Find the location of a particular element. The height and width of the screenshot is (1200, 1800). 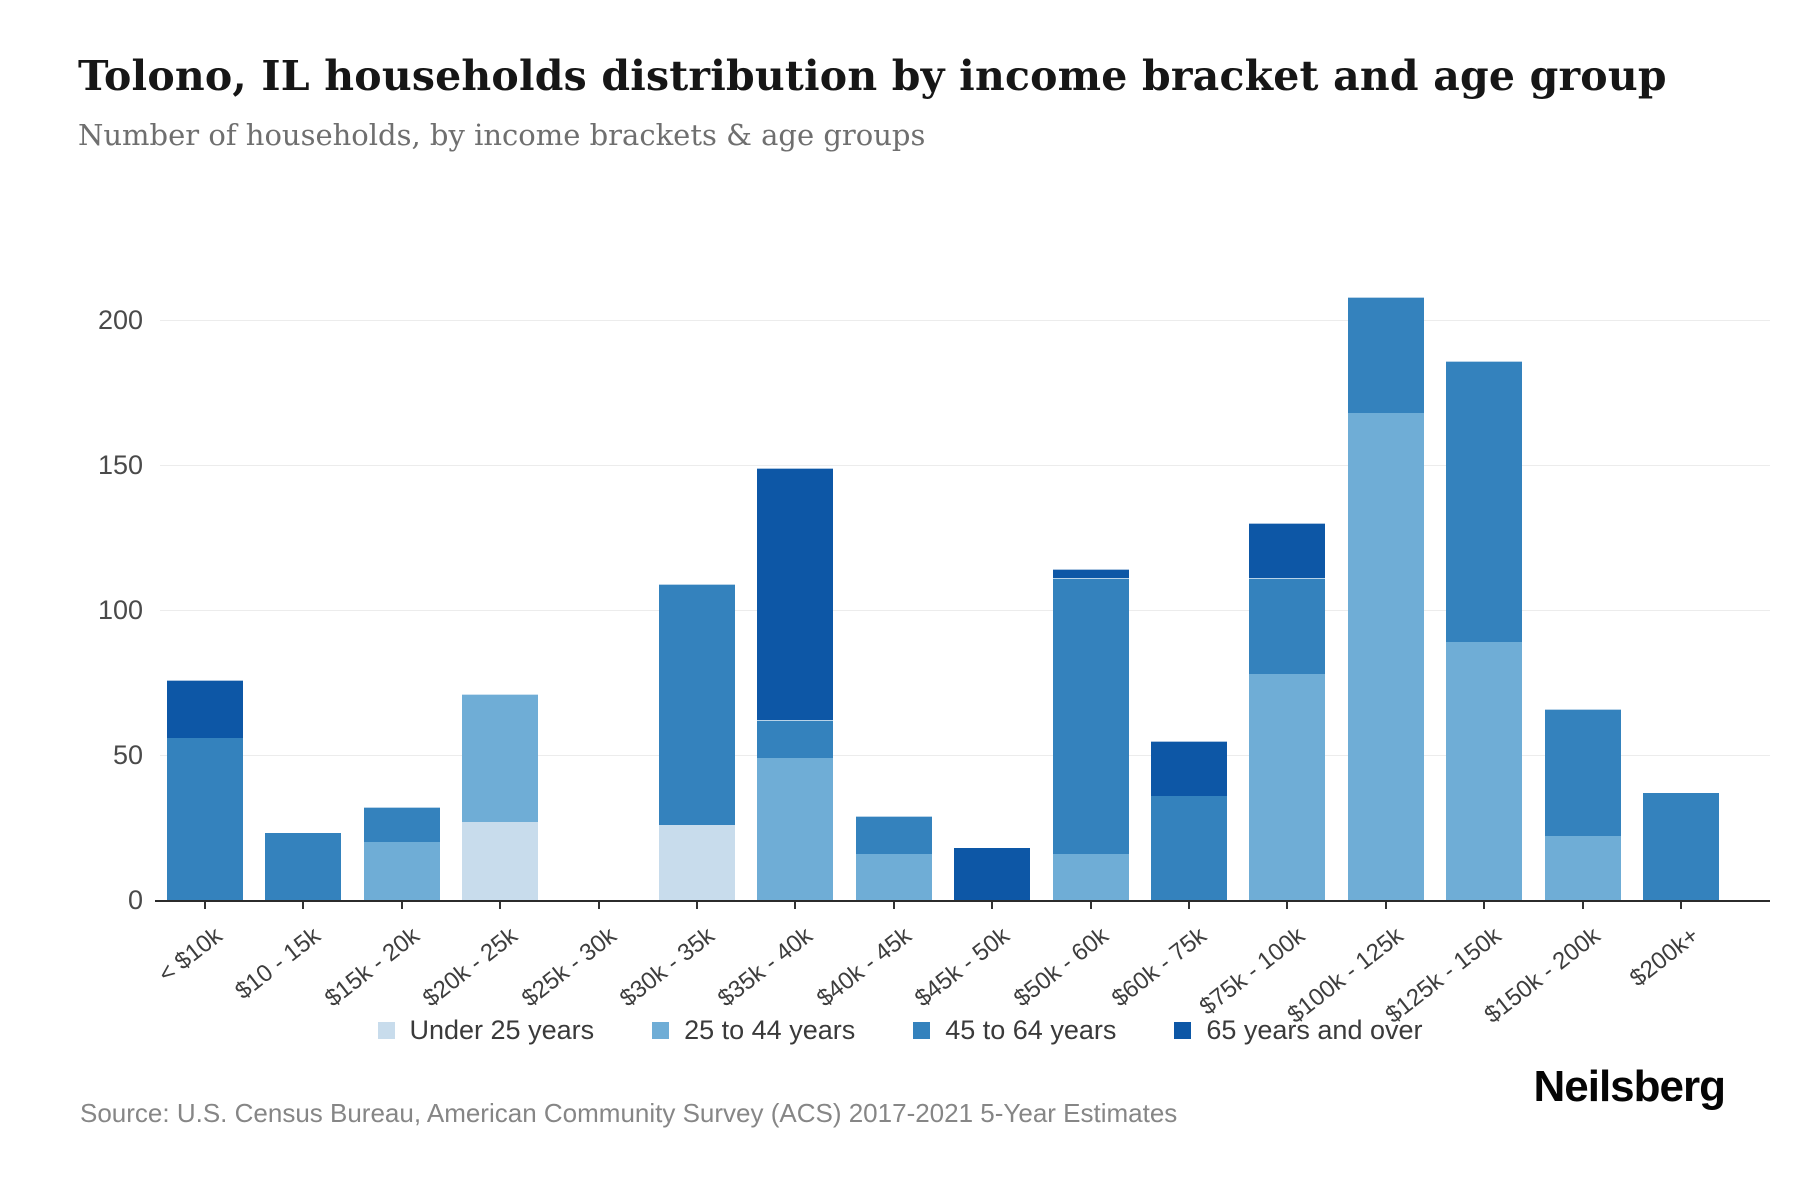

bar-segment--75k-100k-series-1 is located at coordinates (1287, 786).